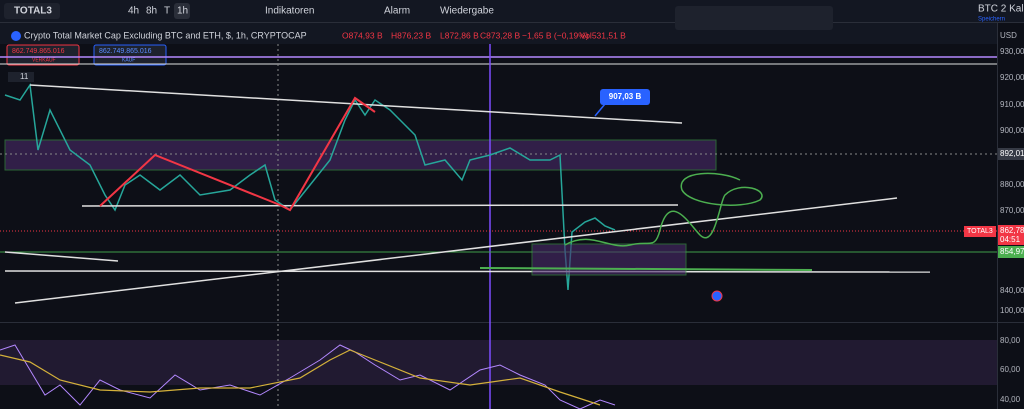  What do you see at coordinates (991, 20) in the screenshot?
I see `save-button: Speichern` at bounding box center [991, 20].